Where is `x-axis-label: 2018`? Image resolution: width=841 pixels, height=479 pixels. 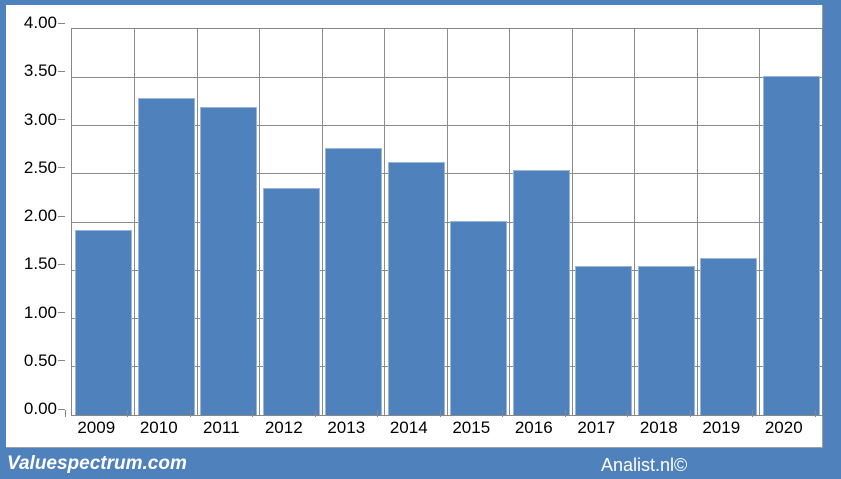
x-axis-label: 2018 is located at coordinates (658, 427).